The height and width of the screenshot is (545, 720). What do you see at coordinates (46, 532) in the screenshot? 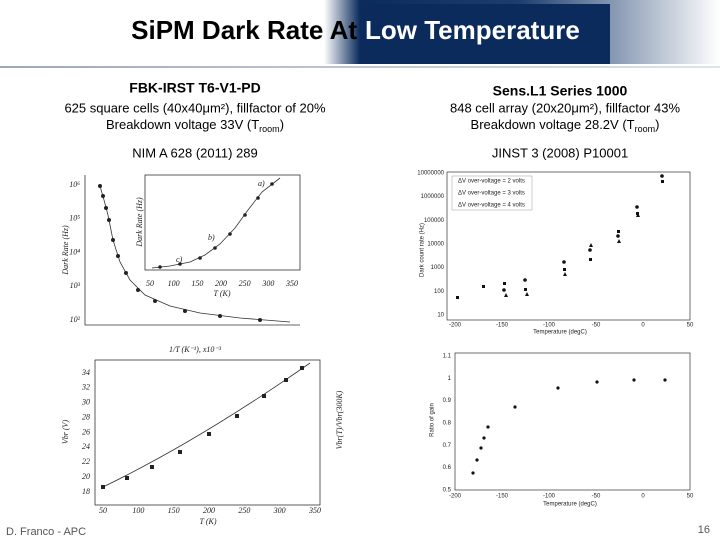
I see `footer-author: D. Franco - APC` at bounding box center [46, 532].